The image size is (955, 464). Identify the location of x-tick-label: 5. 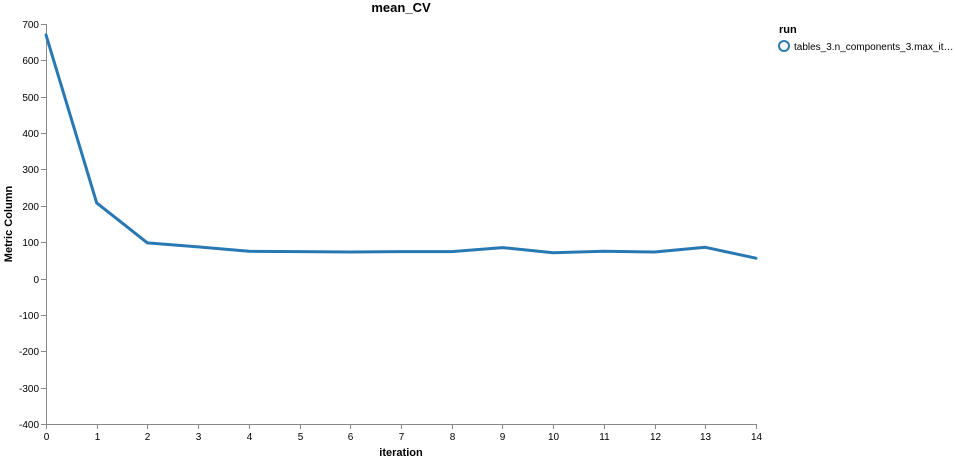
(301, 437).